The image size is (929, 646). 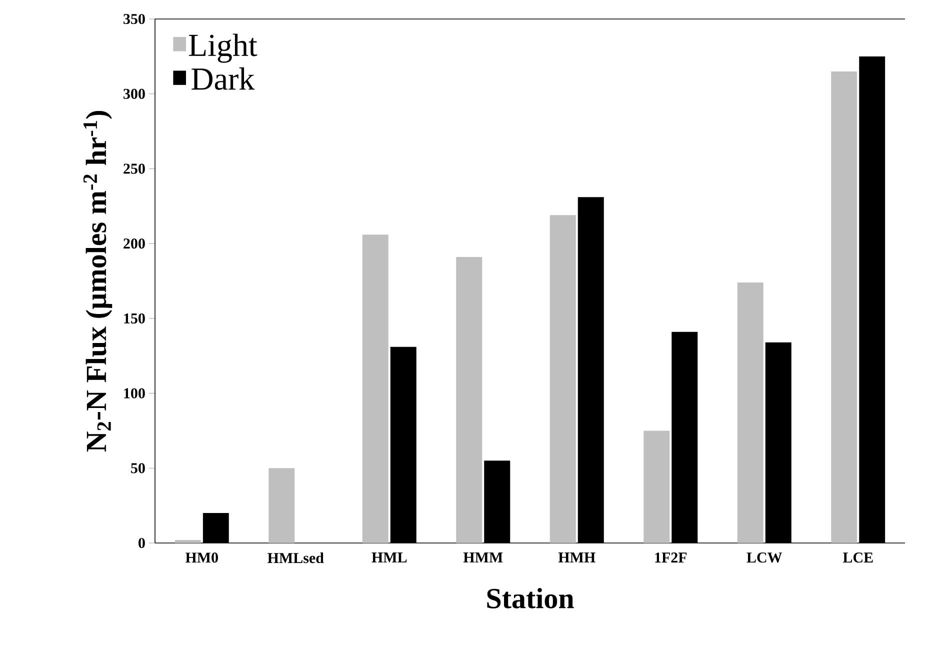 I want to click on y-tick-label: 350, so click(x=134, y=19).